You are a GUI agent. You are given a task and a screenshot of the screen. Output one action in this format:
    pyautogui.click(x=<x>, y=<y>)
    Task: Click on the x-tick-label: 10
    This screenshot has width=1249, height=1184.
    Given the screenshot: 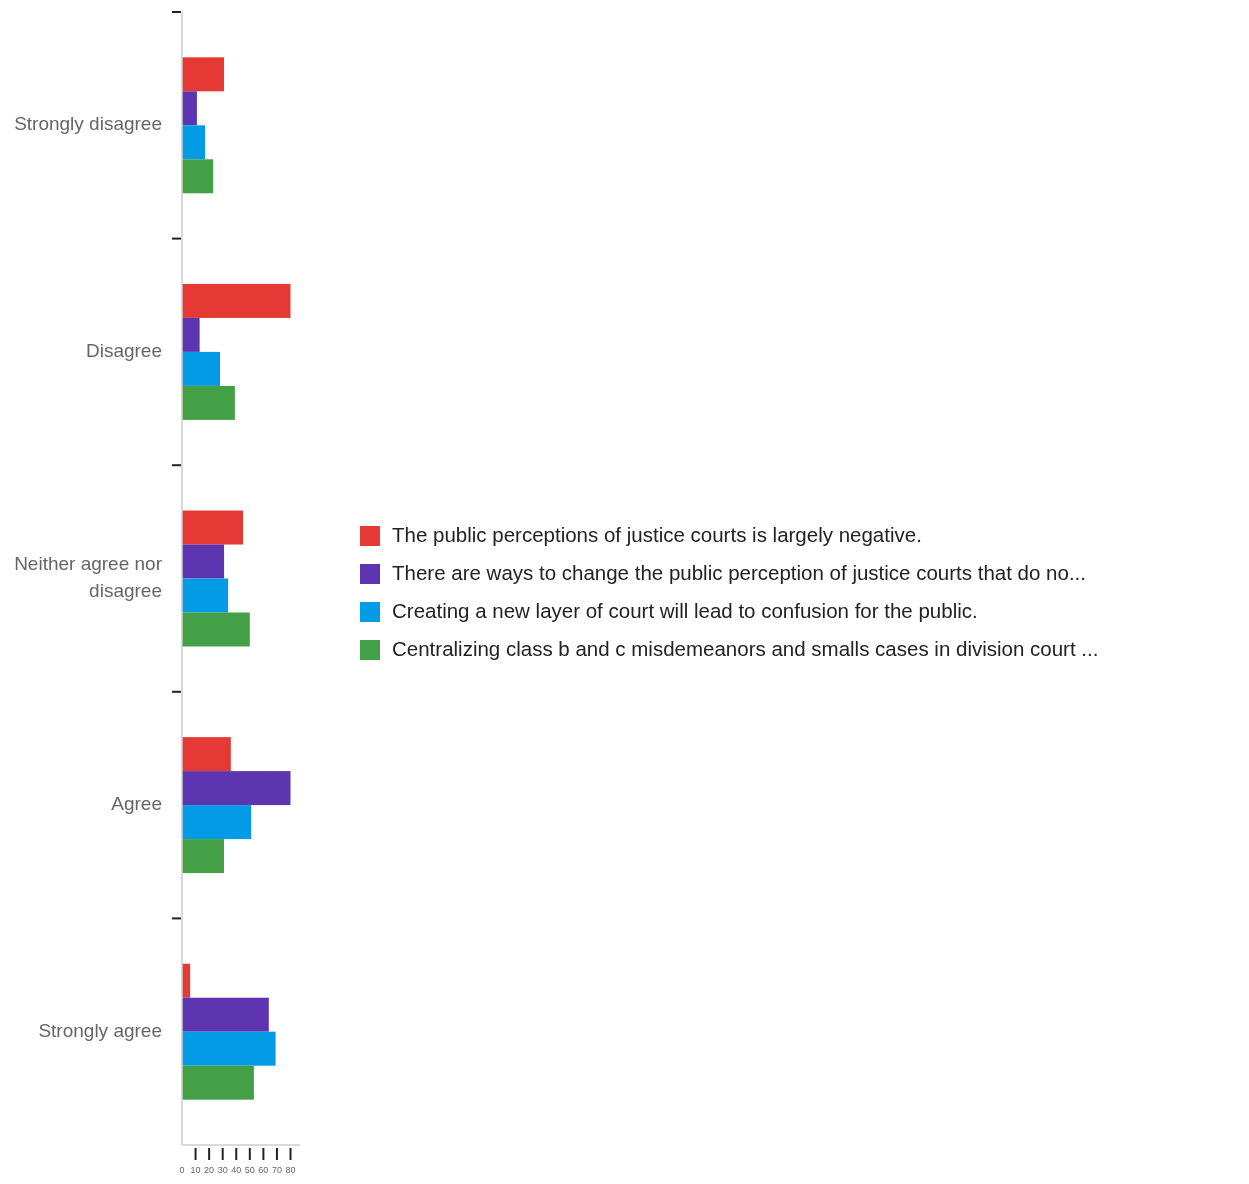 What is the action you would take?
    pyautogui.click(x=195, y=1170)
    